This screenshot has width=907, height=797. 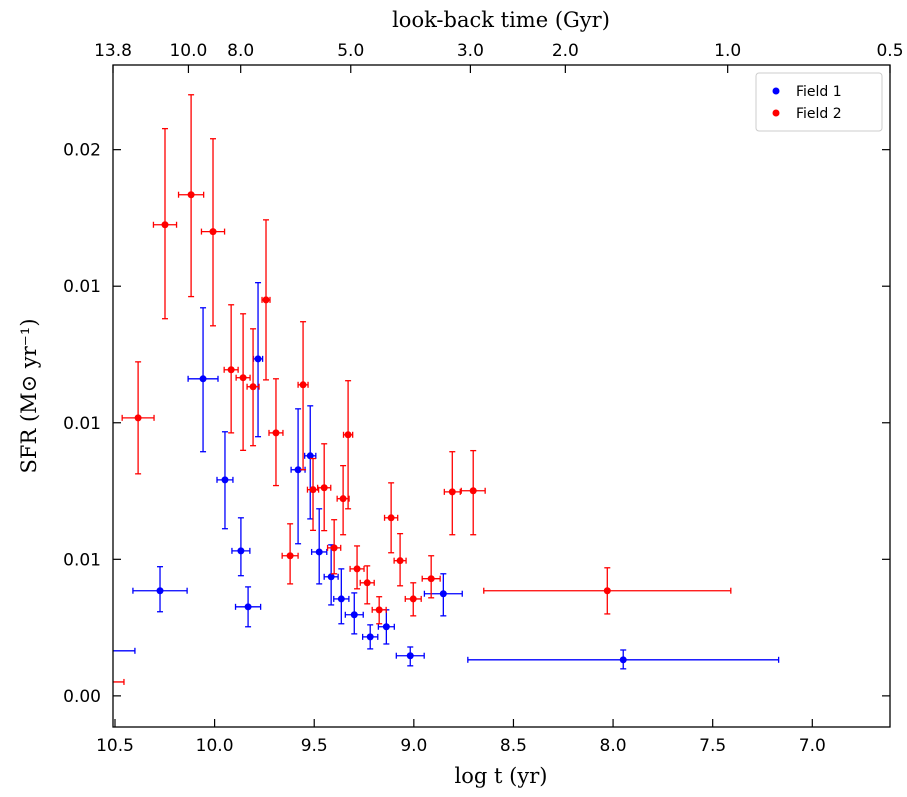 I want to click on x-tick-label: 9.0, so click(x=413, y=746).